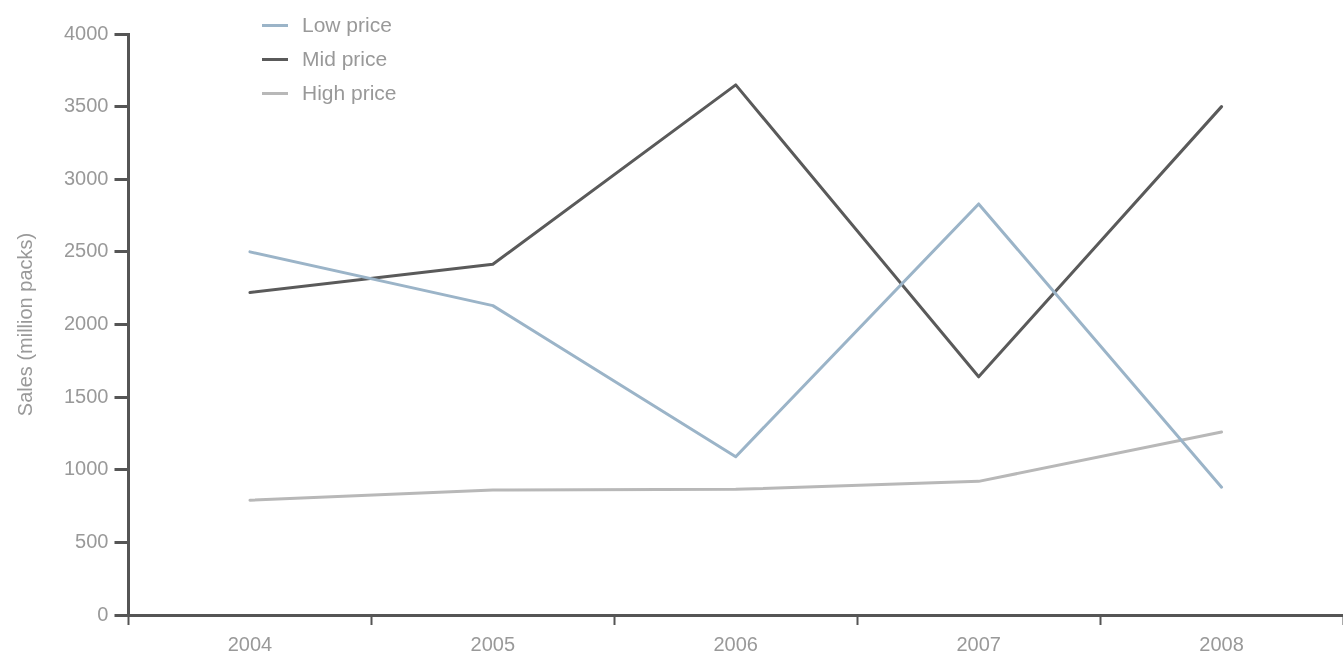 The height and width of the screenshot is (669, 1343). Describe the element at coordinates (86, 250) in the screenshot. I see `y-tick-label: 2500` at that location.